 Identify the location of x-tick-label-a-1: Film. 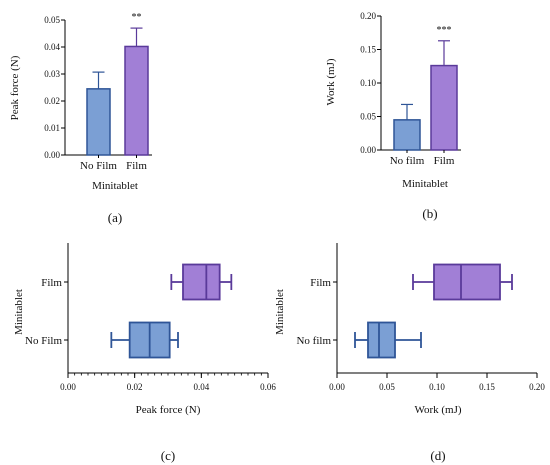
(136, 166).